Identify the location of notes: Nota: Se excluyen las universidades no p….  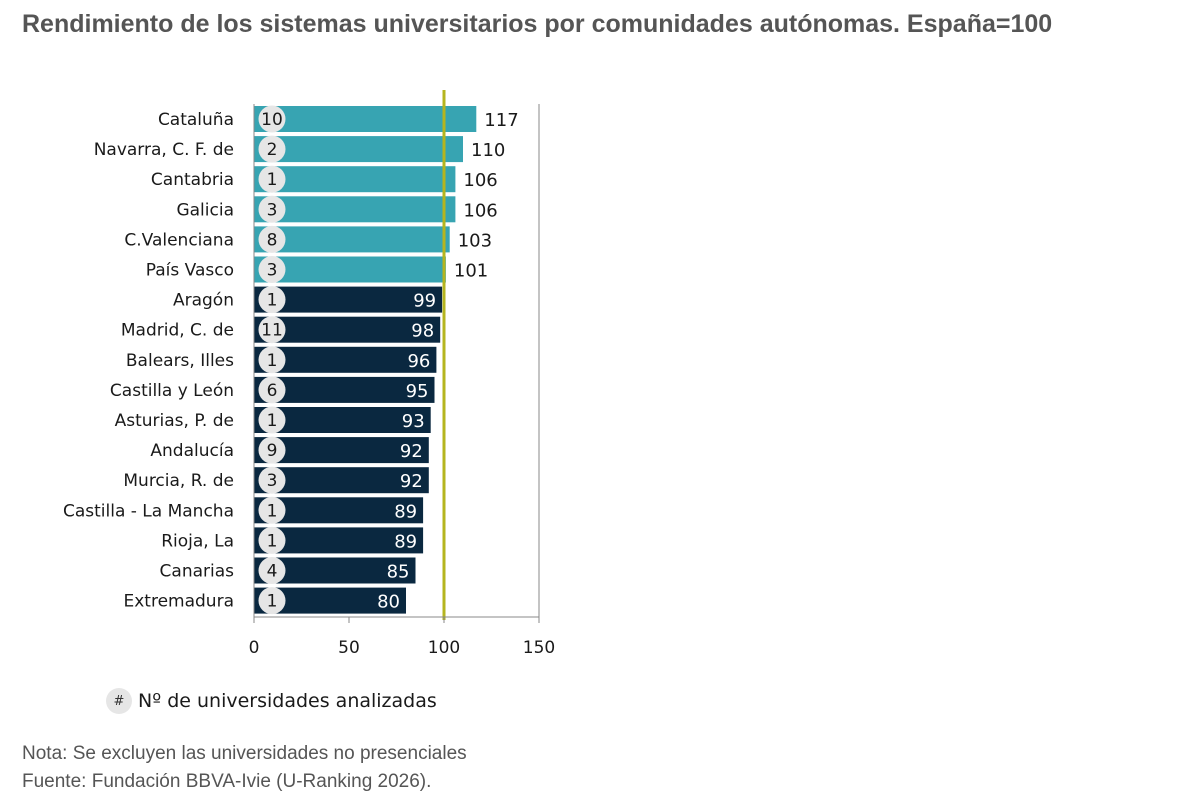
(244, 768).